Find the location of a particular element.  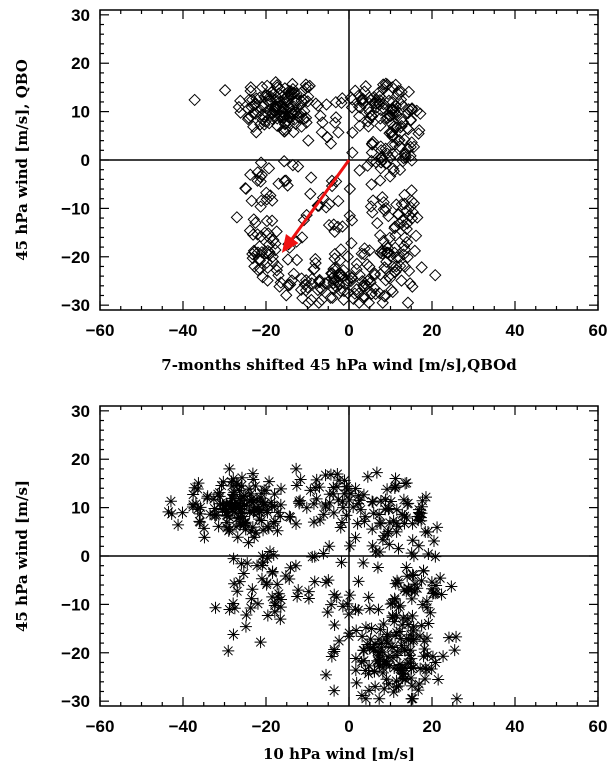

y-tick-labels: 30 20 10 0 −10 −20 −30 is located at coordinates (75, 556).